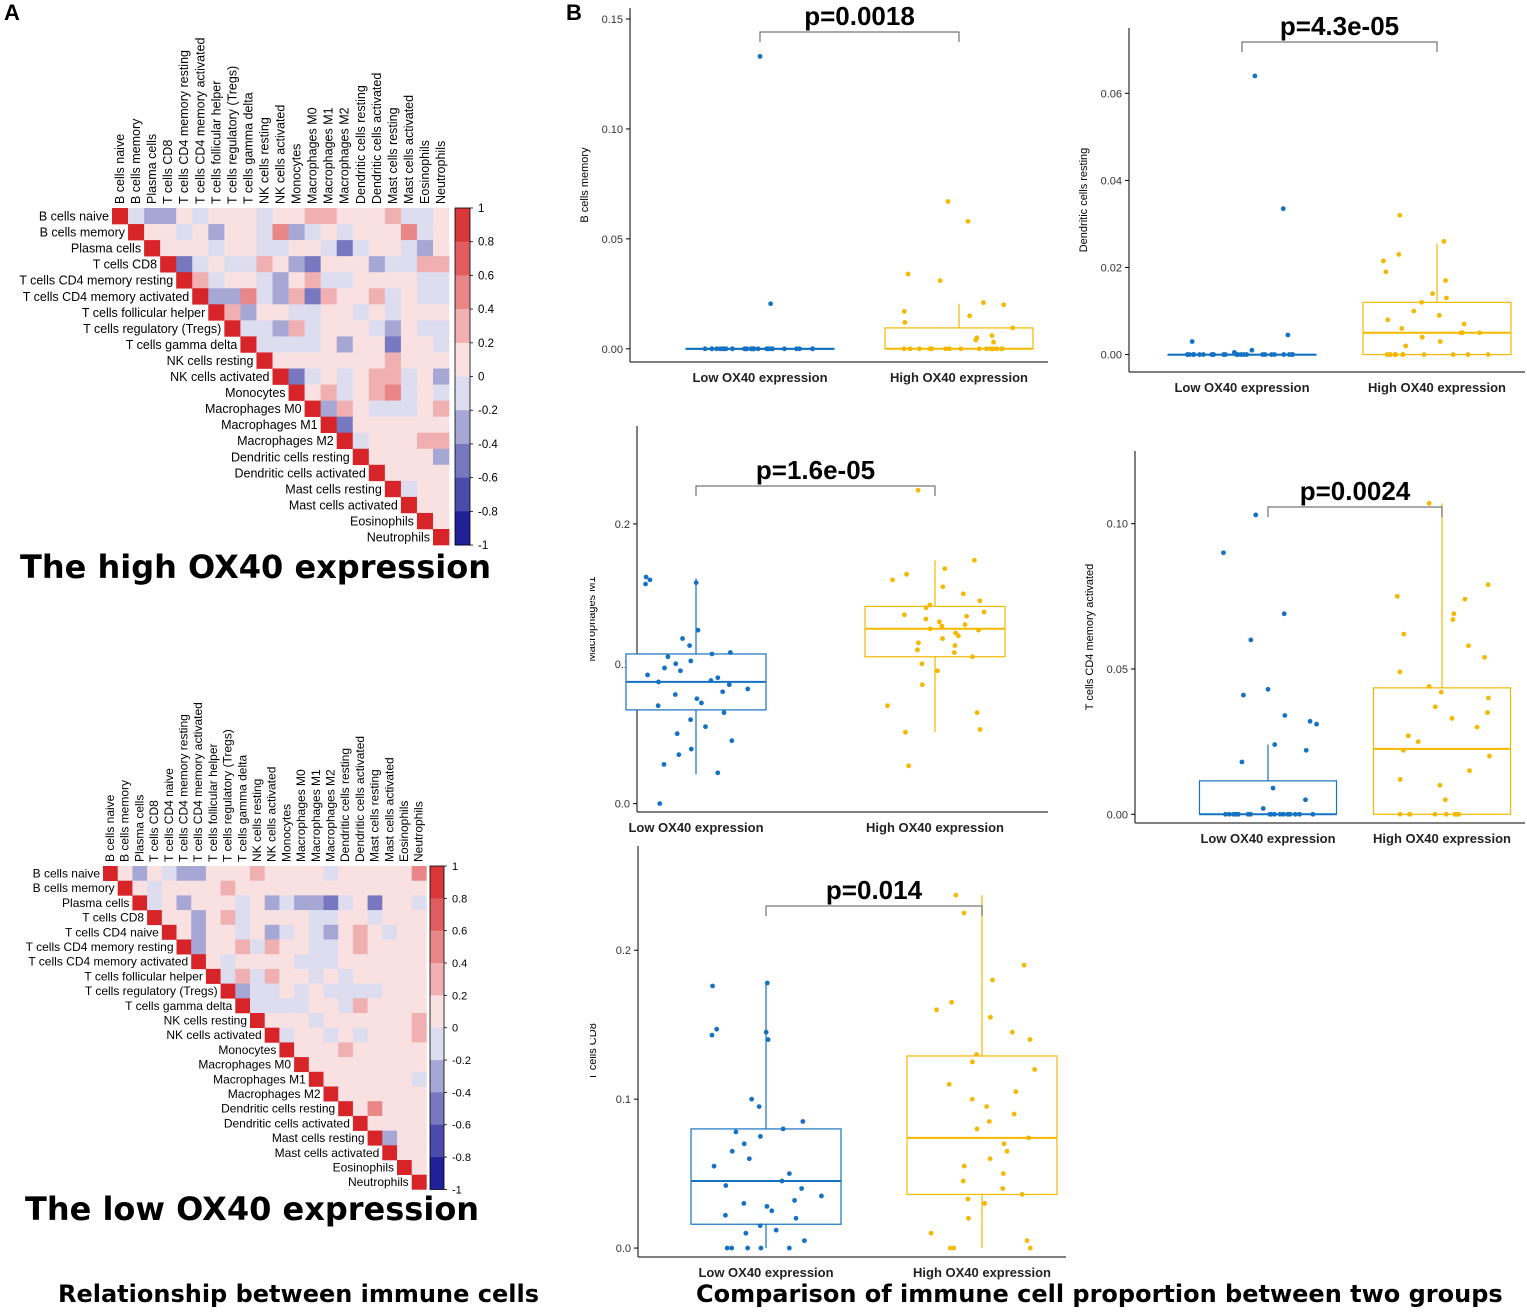  What do you see at coordinates (488, 479) in the screenshot?
I see `colorbar-tick-label: -0.6` at bounding box center [488, 479].